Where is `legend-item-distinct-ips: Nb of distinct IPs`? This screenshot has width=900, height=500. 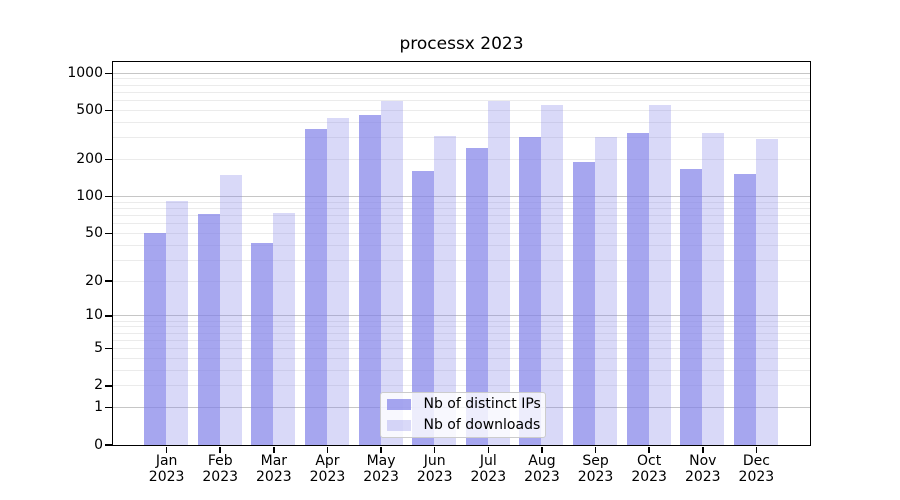
legend-item-distinct-ips: Nb of distinct IPs is located at coordinates (463, 404).